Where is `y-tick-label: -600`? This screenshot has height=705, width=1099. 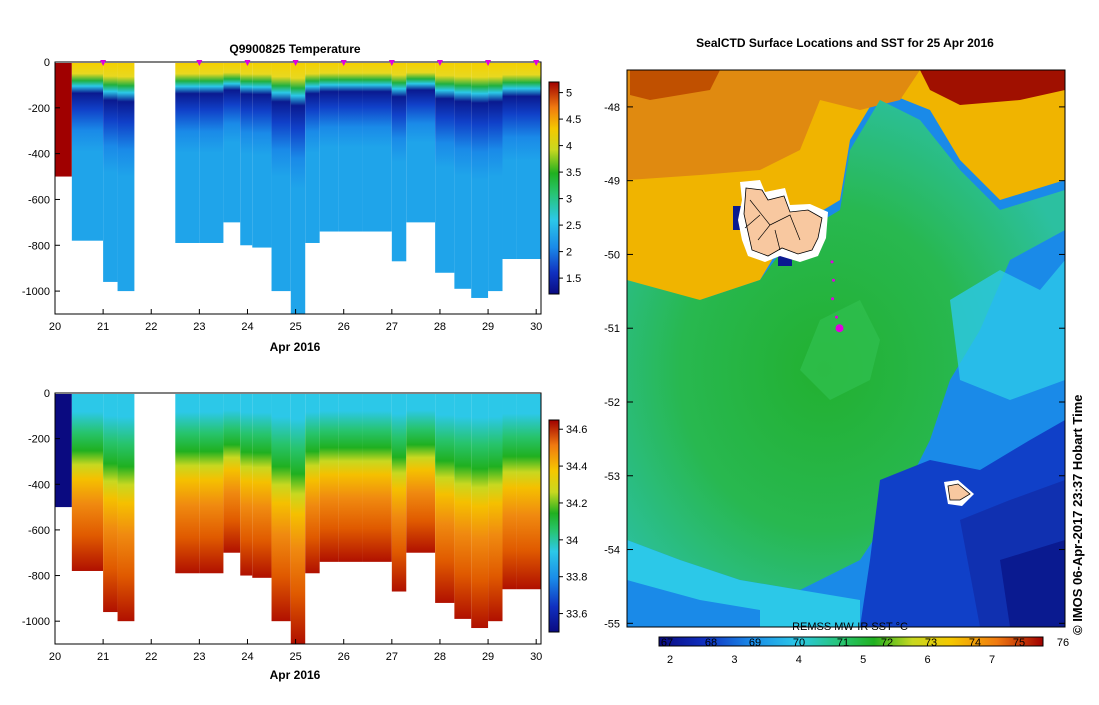
y-tick-label: -600 is located at coordinates (39, 531).